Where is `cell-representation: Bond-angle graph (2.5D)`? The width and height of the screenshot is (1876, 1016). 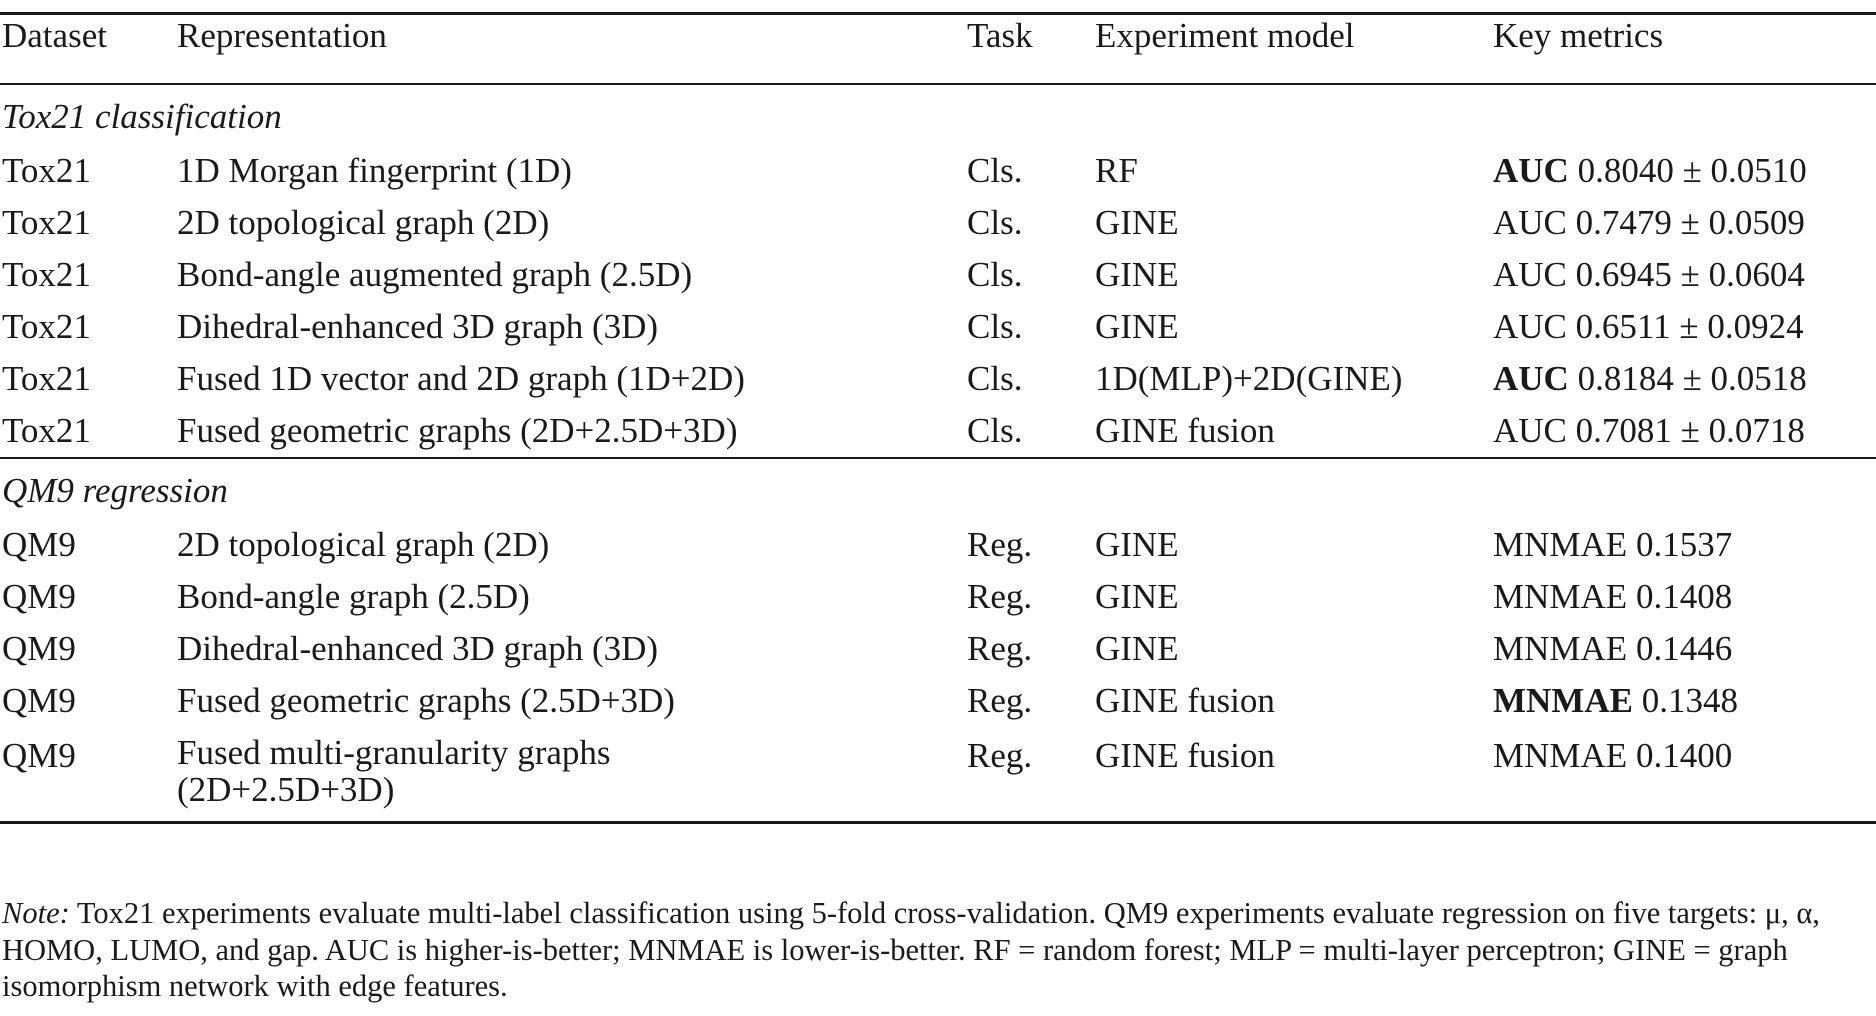 cell-representation: Bond-angle graph (2.5D) is located at coordinates (353, 596).